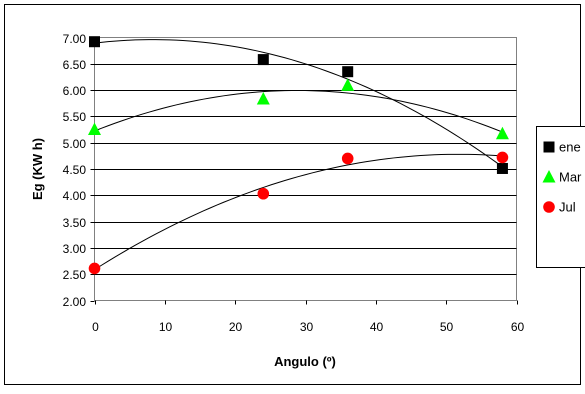  What do you see at coordinates (567, 207) in the screenshot?
I see `legend-label-jul: Jul` at bounding box center [567, 207].